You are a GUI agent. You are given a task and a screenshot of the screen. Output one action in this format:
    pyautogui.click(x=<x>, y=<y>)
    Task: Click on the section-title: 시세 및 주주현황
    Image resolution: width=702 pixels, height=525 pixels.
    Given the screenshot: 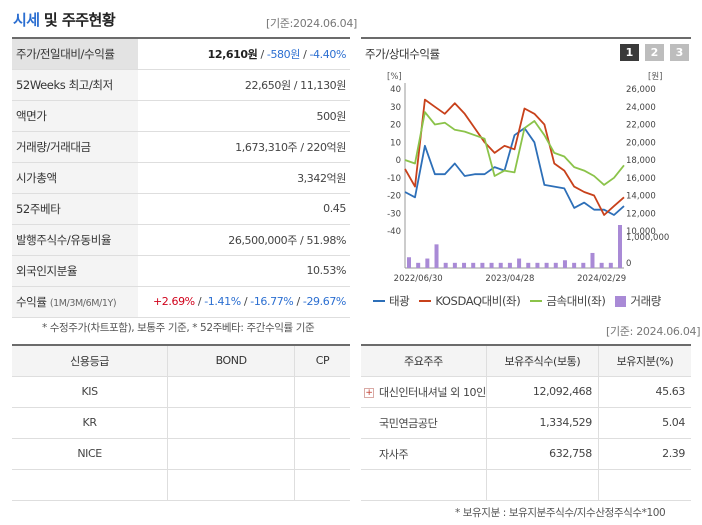 What is the action you would take?
    pyautogui.click(x=64, y=19)
    